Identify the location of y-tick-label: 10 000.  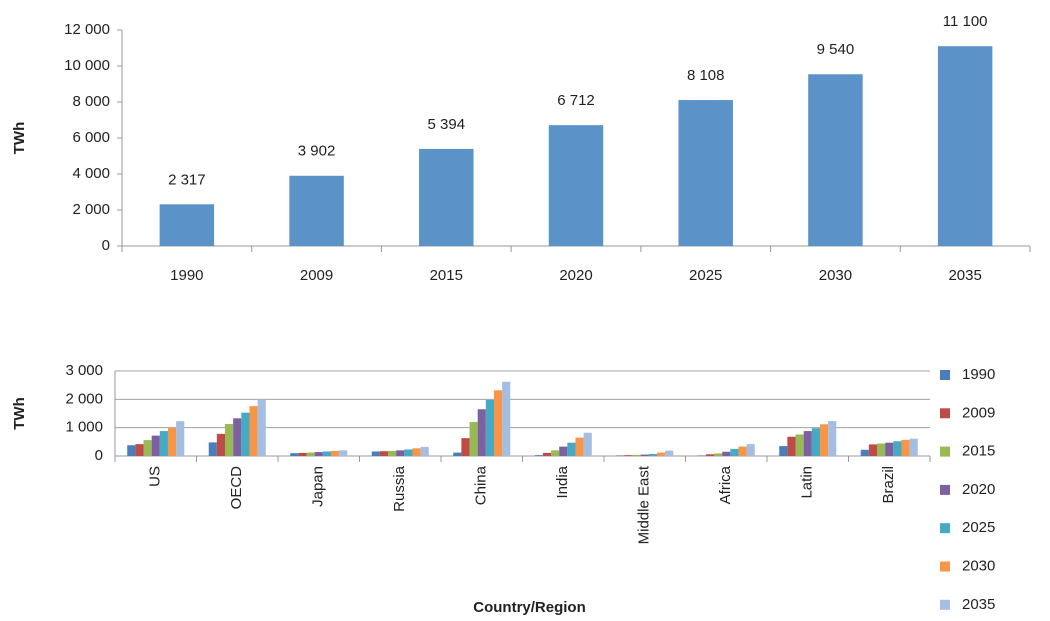
(87, 65).